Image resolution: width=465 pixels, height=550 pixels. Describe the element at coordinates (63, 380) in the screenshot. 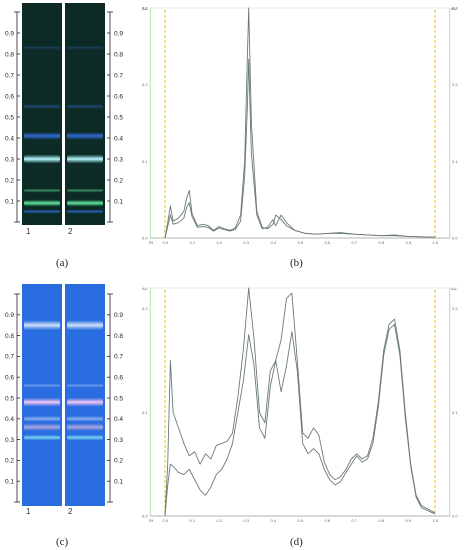

I see `plate-c-bands` at that location.